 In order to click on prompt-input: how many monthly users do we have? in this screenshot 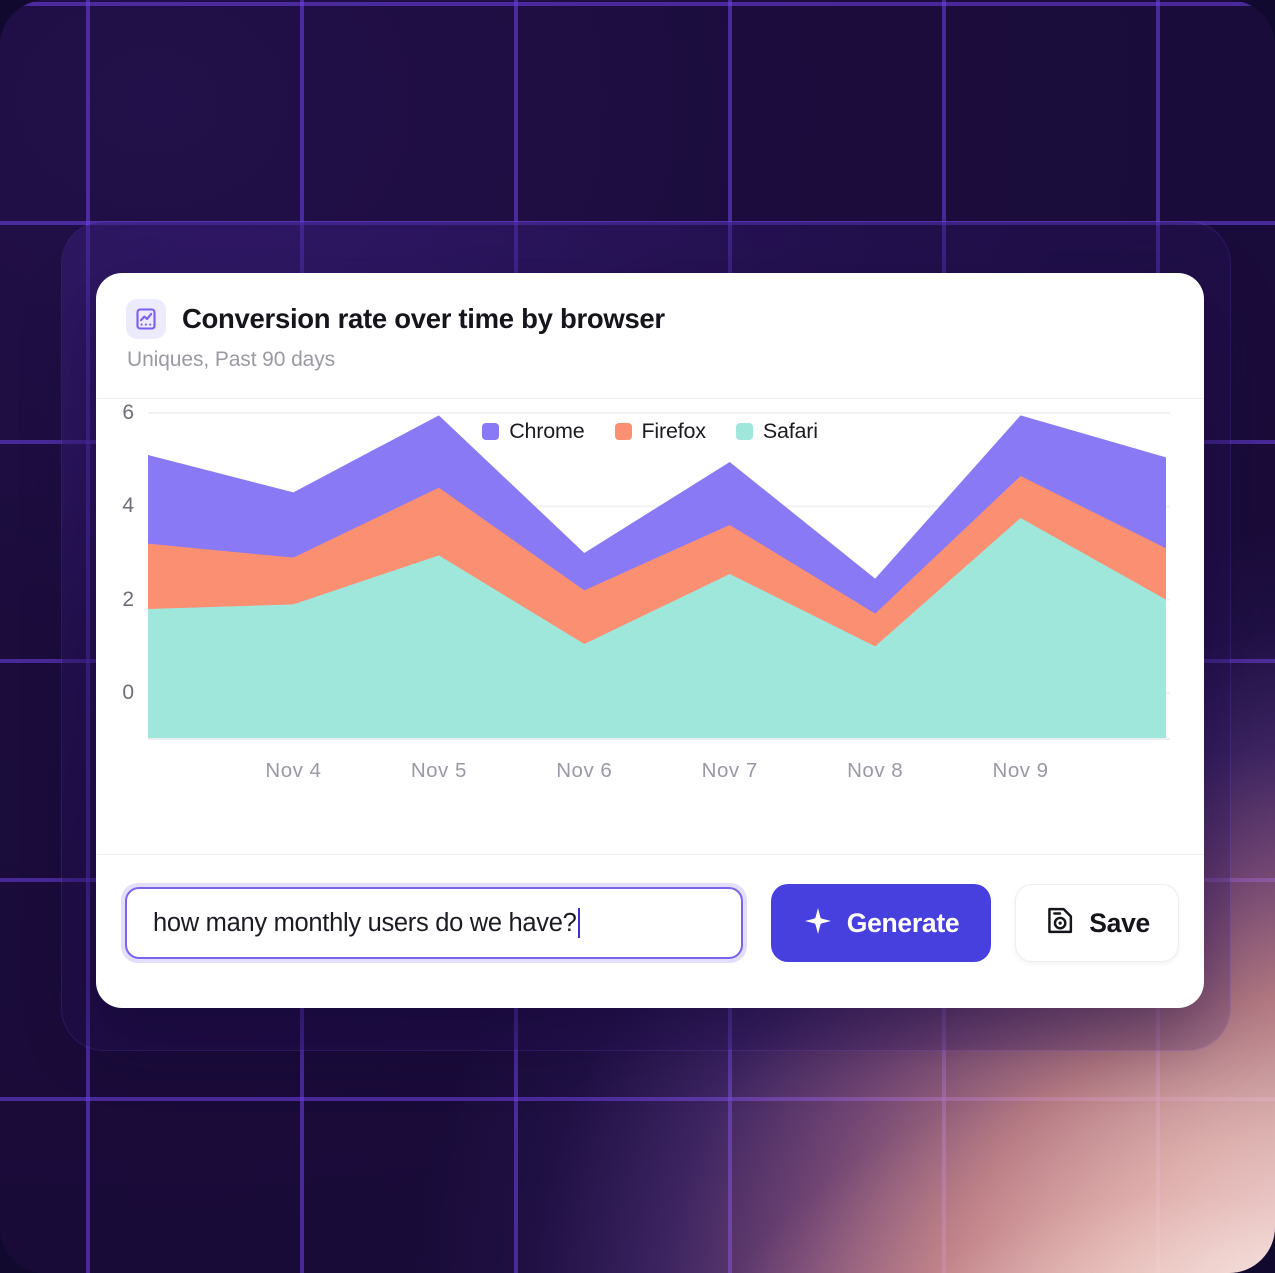, I will do `click(434, 923)`.